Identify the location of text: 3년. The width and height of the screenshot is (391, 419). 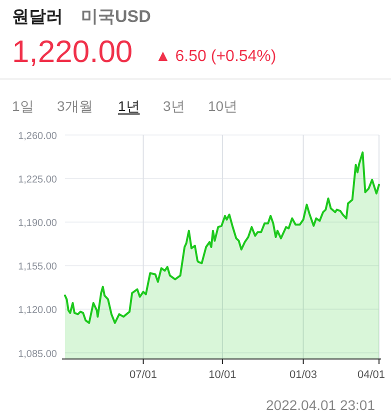
(174, 106).